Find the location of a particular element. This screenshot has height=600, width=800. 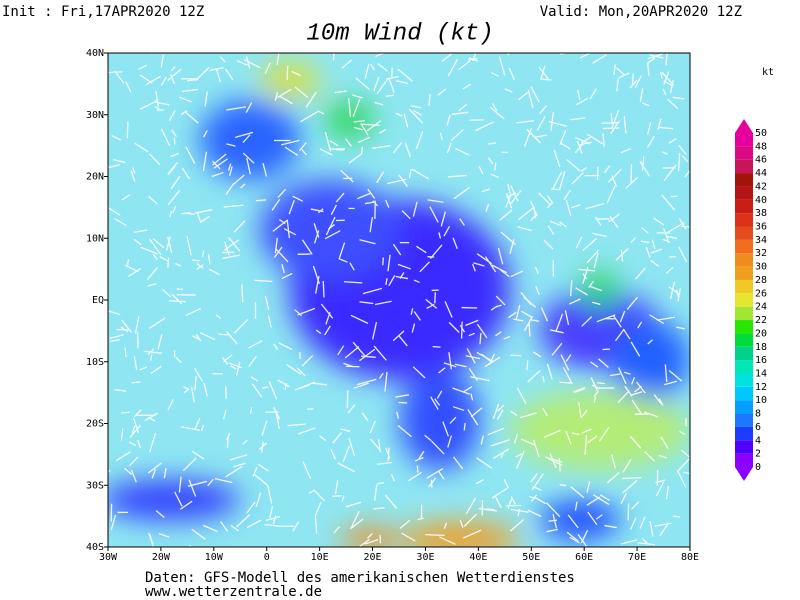

colorbar-unit: kt is located at coordinates (768, 72).